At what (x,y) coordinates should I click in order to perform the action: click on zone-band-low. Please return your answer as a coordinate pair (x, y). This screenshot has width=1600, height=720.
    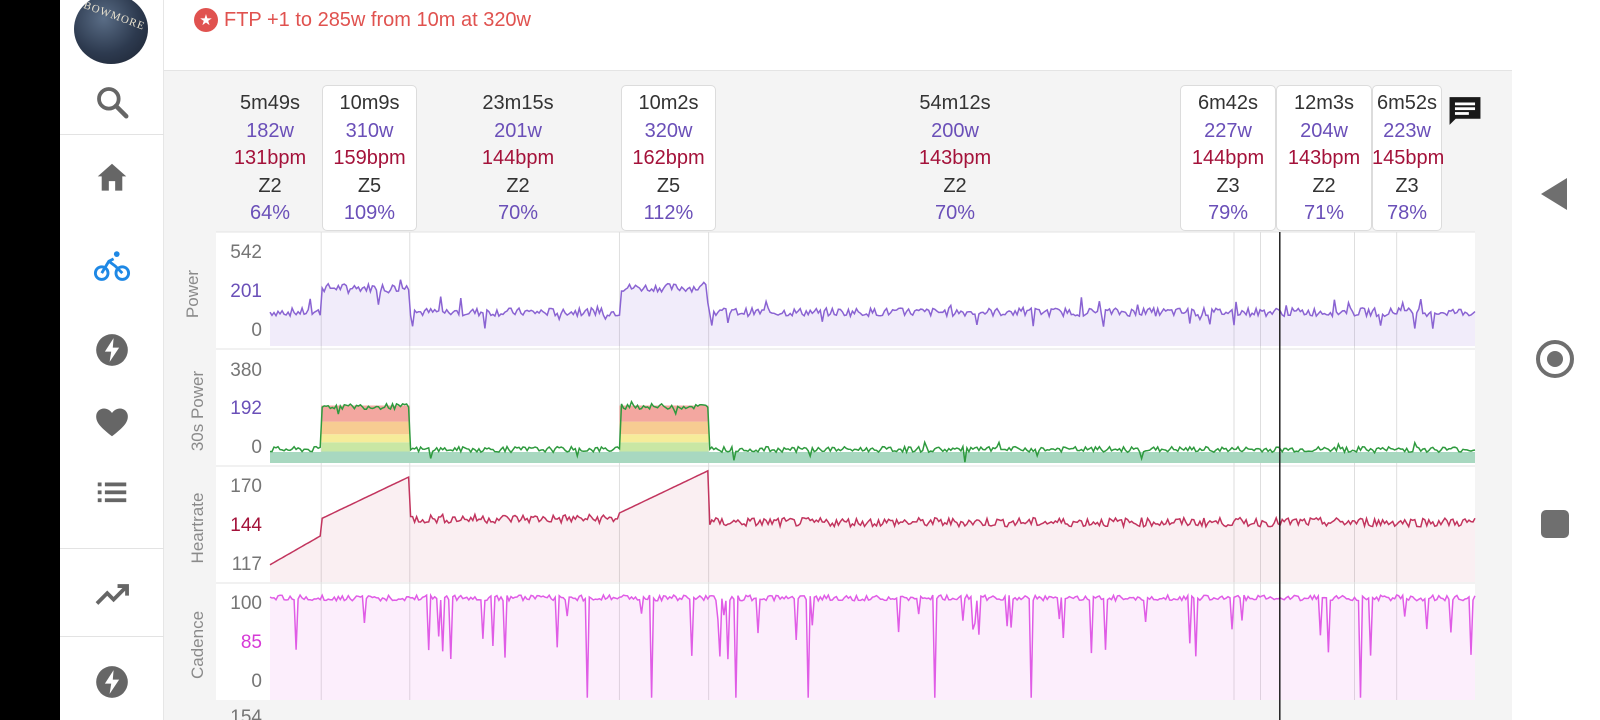
    Looking at the image, I should click on (872, 457).